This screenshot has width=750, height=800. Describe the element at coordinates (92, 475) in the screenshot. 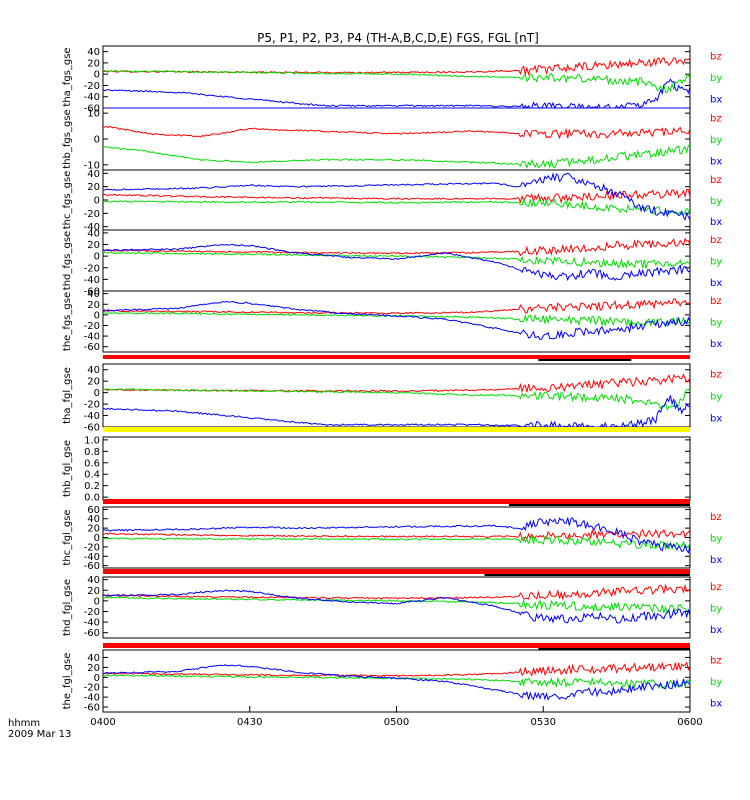

I see `y-tick-label: 0.4` at that location.